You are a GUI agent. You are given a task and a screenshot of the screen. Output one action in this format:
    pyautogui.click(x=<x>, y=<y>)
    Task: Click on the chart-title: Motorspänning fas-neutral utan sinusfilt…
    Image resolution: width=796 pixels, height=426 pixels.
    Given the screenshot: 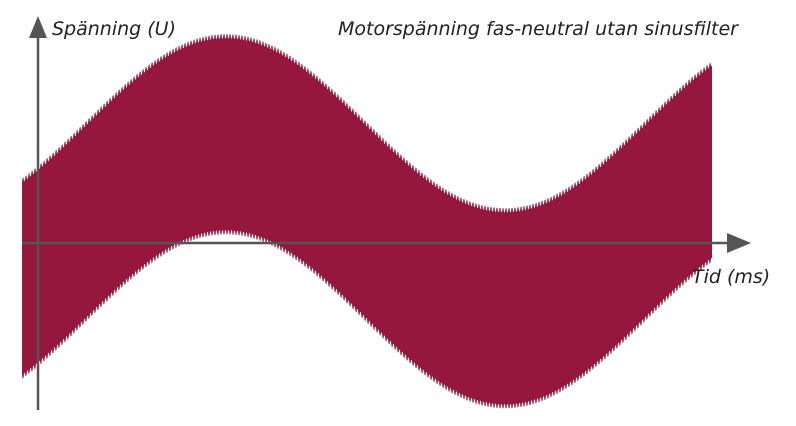 What is the action you would take?
    pyautogui.click(x=538, y=29)
    